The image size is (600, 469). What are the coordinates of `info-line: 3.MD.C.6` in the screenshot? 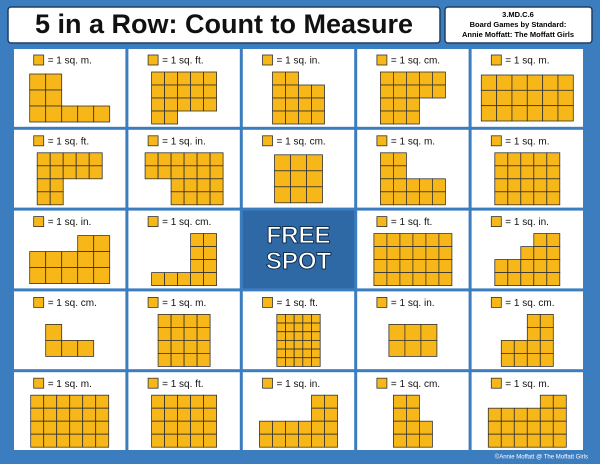 It's located at (518, 14).